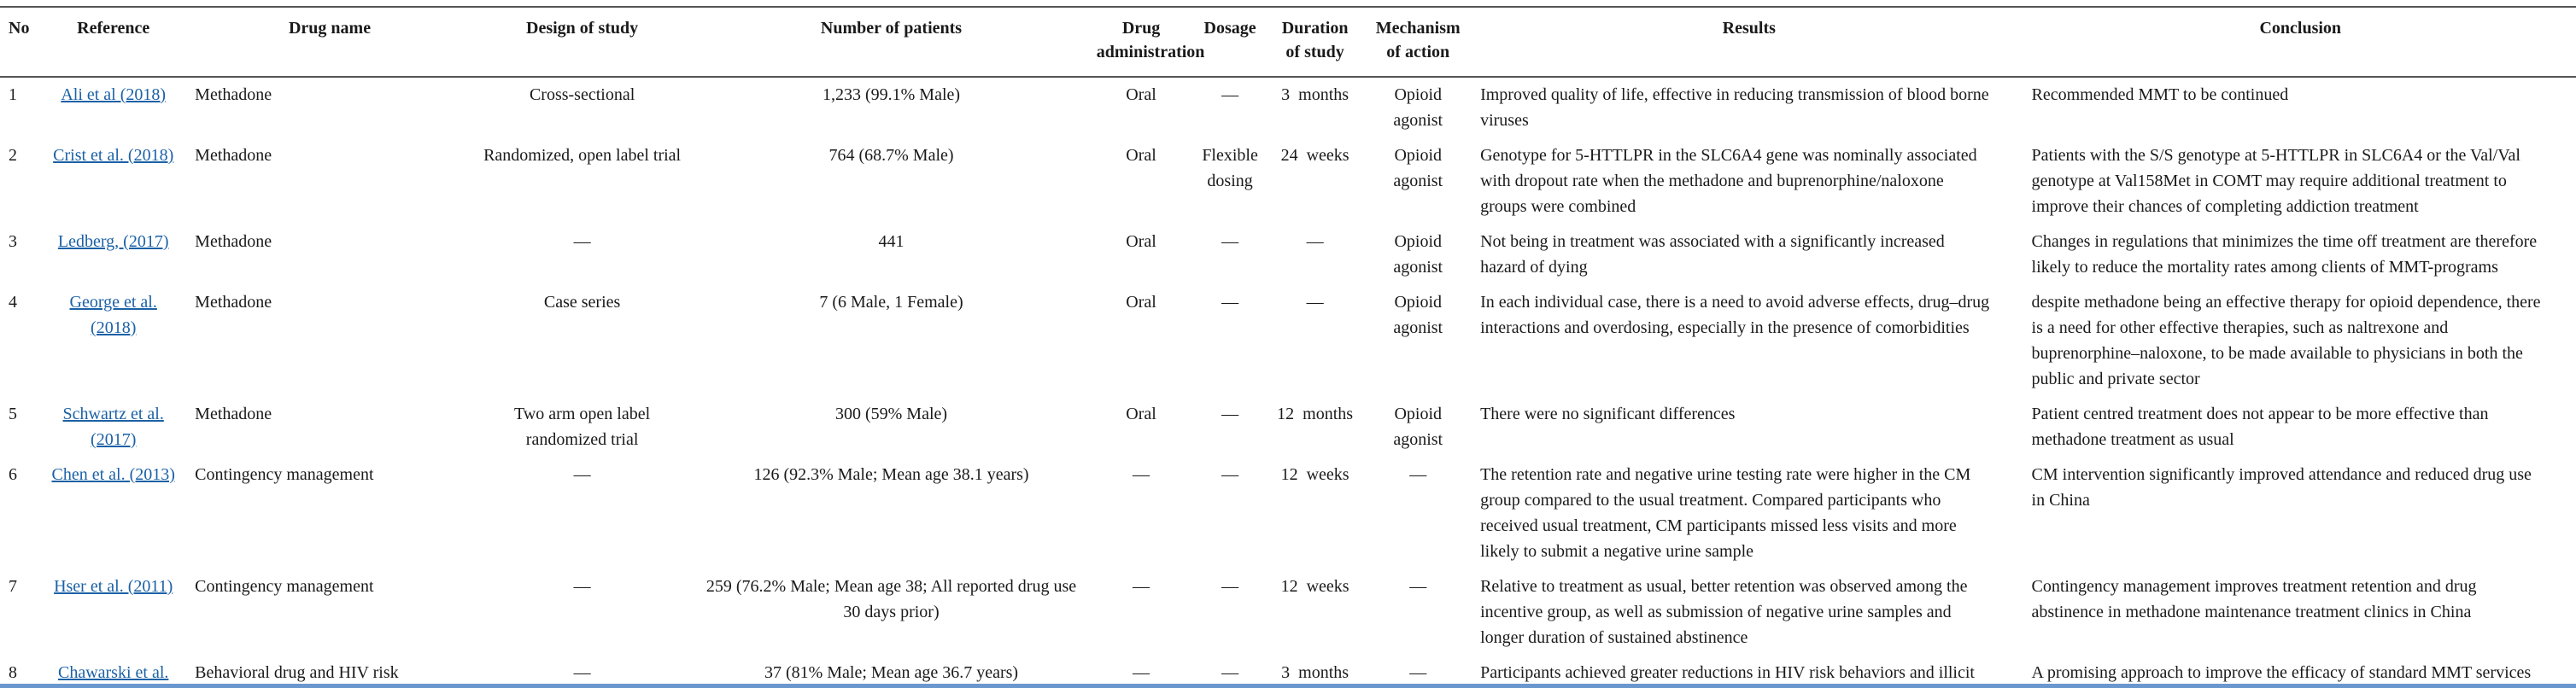 The image size is (2576, 688). What do you see at coordinates (13, 155) in the screenshot?
I see `row-number: 2` at bounding box center [13, 155].